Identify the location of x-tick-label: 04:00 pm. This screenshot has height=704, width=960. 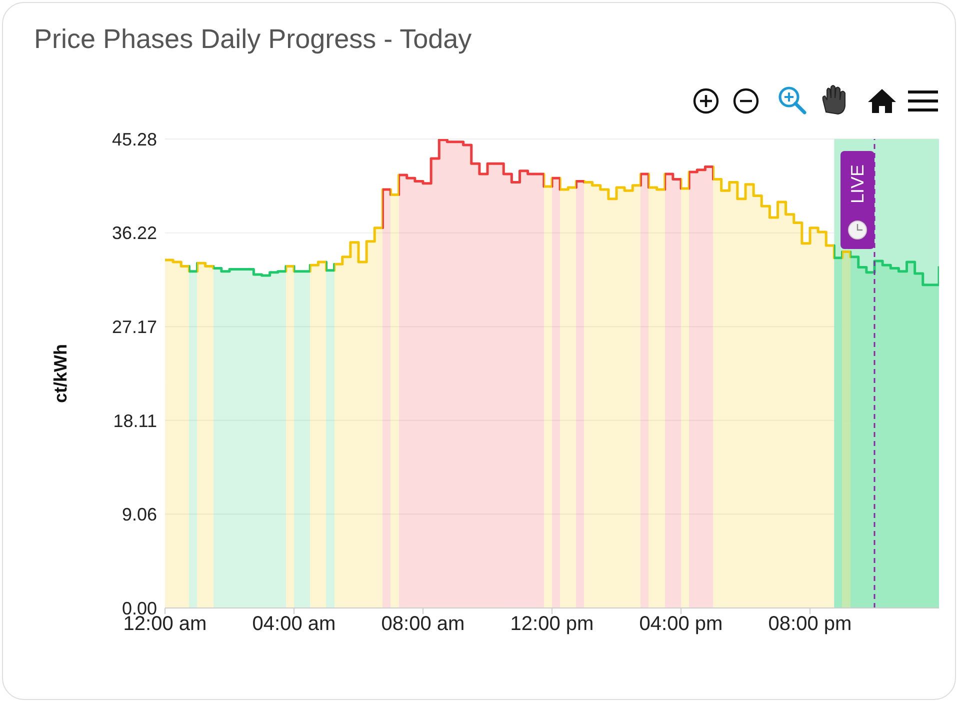
(681, 624).